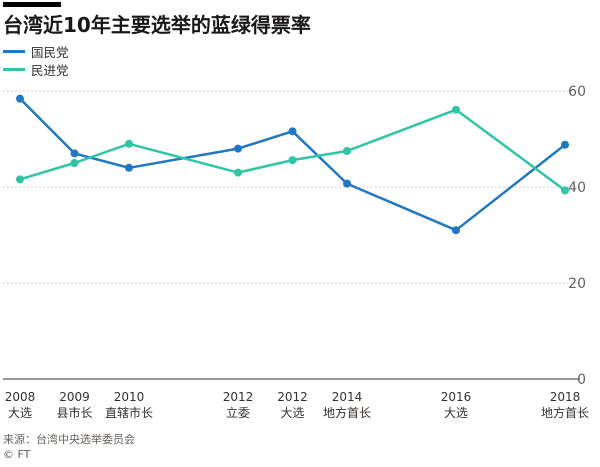 The width and height of the screenshot is (600, 467). What do you see at coordinates (577, 188) in the screenshot?
I see `y-tick-label: 40` at bounding box center [577, 188].